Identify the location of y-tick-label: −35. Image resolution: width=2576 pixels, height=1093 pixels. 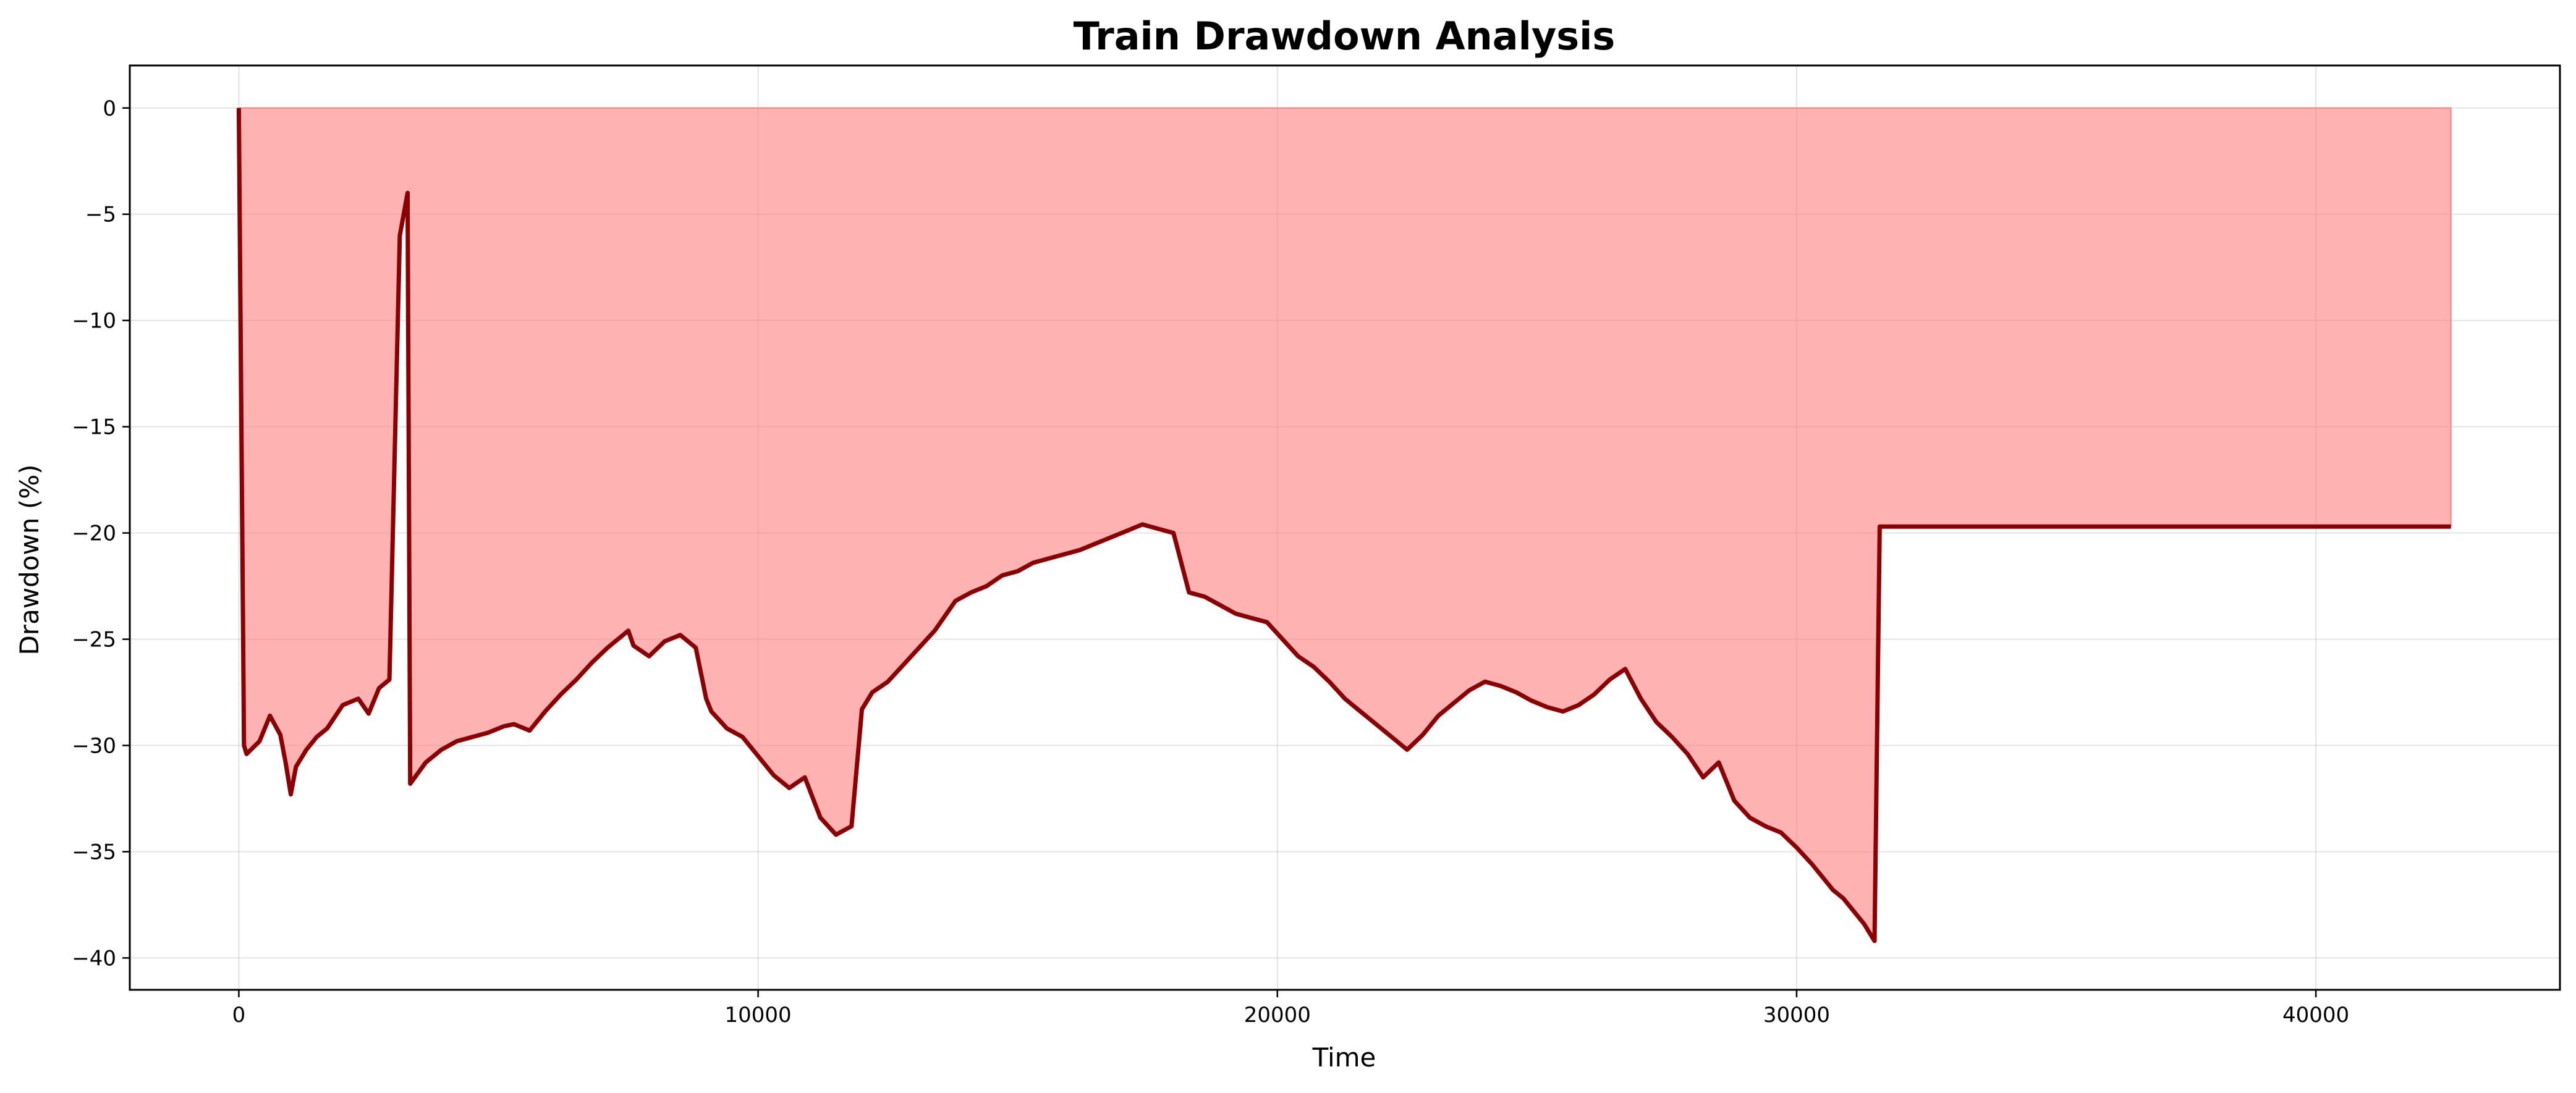
(94, 852).